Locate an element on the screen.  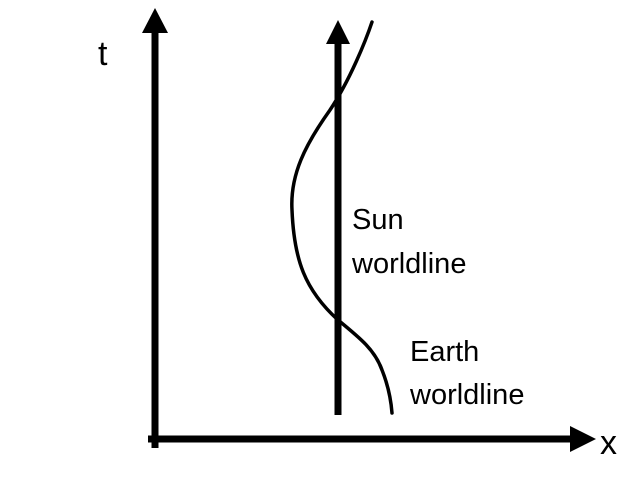
earth-worldline-label-line2: worldline is located at coordinates (467, 395).